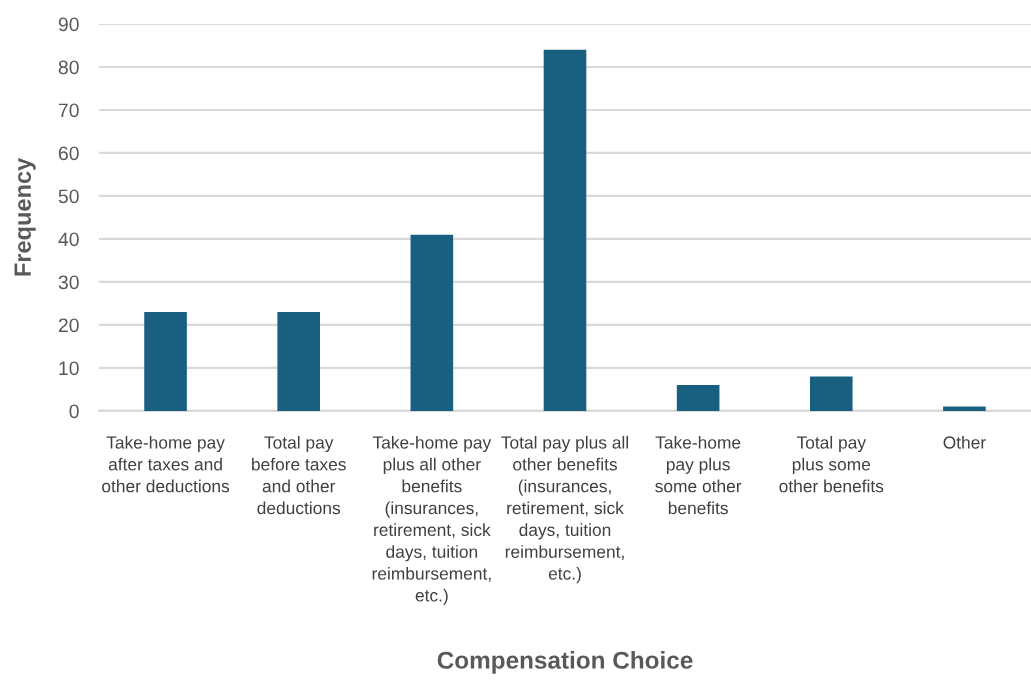 This screenshot has width=1031, height=686. What do you see at coordinates (166, 464) in the screenshot?
I see `x-tick-label: Take-home pay after taxes and other deductions` at bounding box center [166, 464].